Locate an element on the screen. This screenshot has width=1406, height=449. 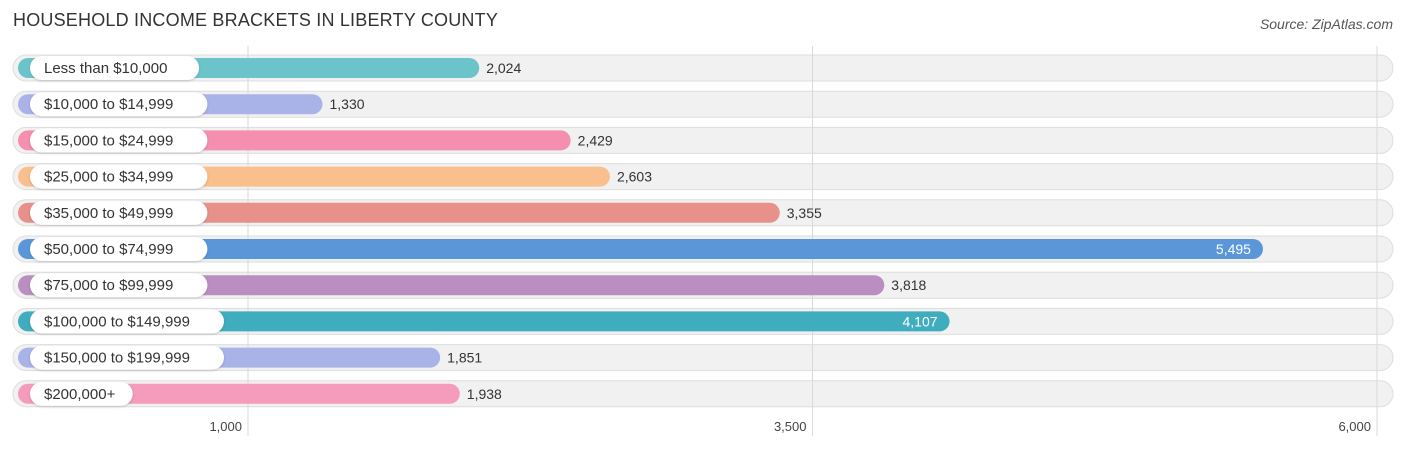
category-label: $25,000 to $34,999 is located at coordinates (108, 177).